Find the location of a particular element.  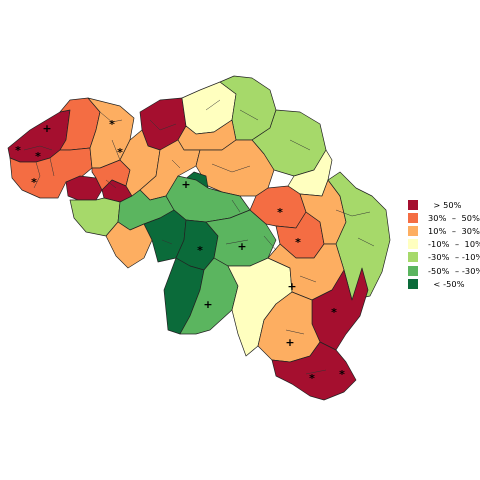

legend-label: 10% – 30% is located at coordinates (454, 230).